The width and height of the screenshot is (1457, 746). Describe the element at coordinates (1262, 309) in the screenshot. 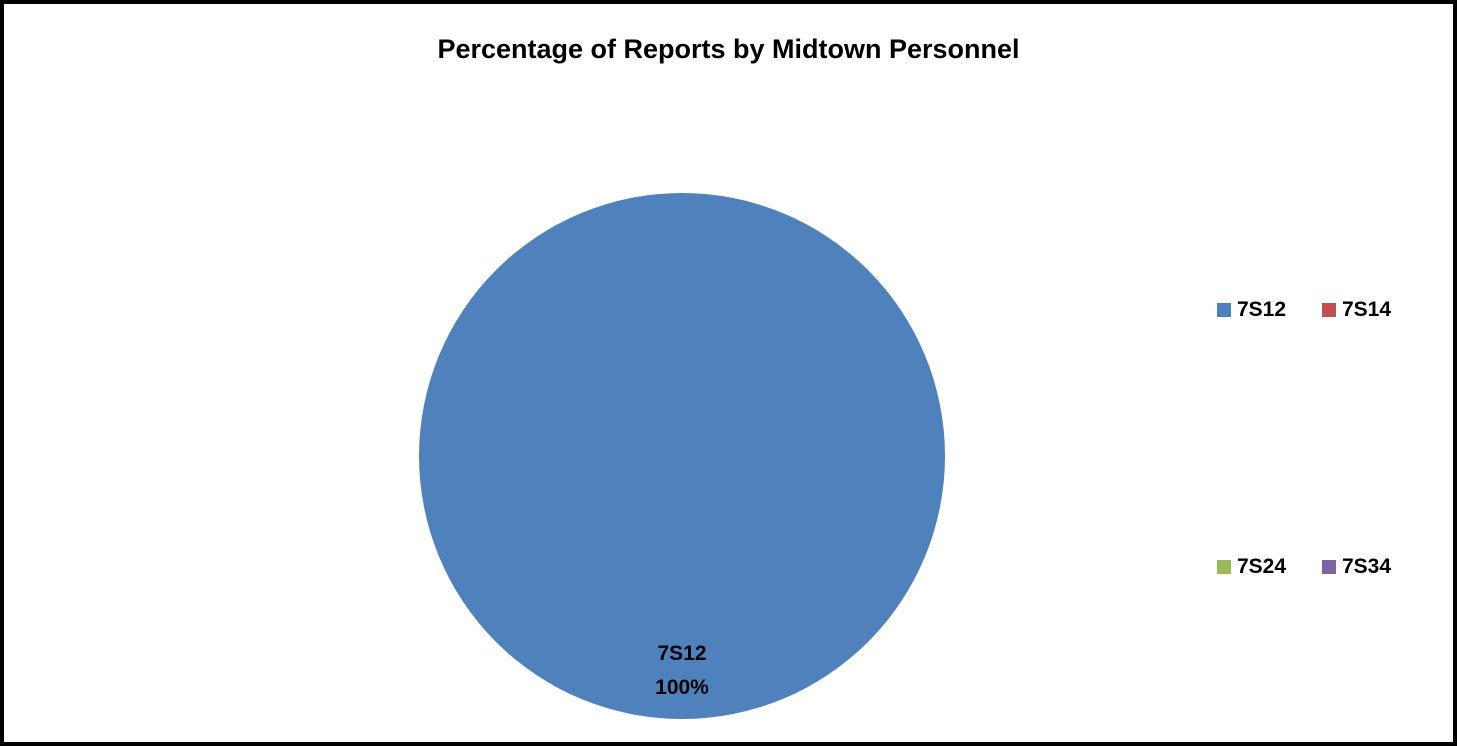

I see `legend-label-7s12: 7S12` at that location.